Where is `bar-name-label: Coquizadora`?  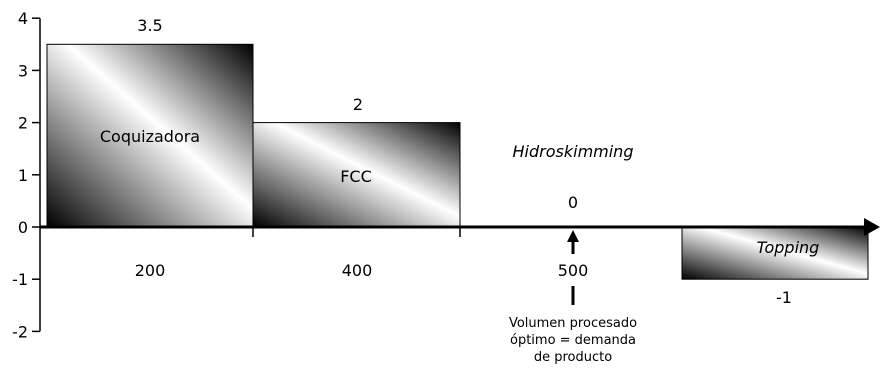
bar-name-label: Coquizadora is located at coordinates (150, 136).